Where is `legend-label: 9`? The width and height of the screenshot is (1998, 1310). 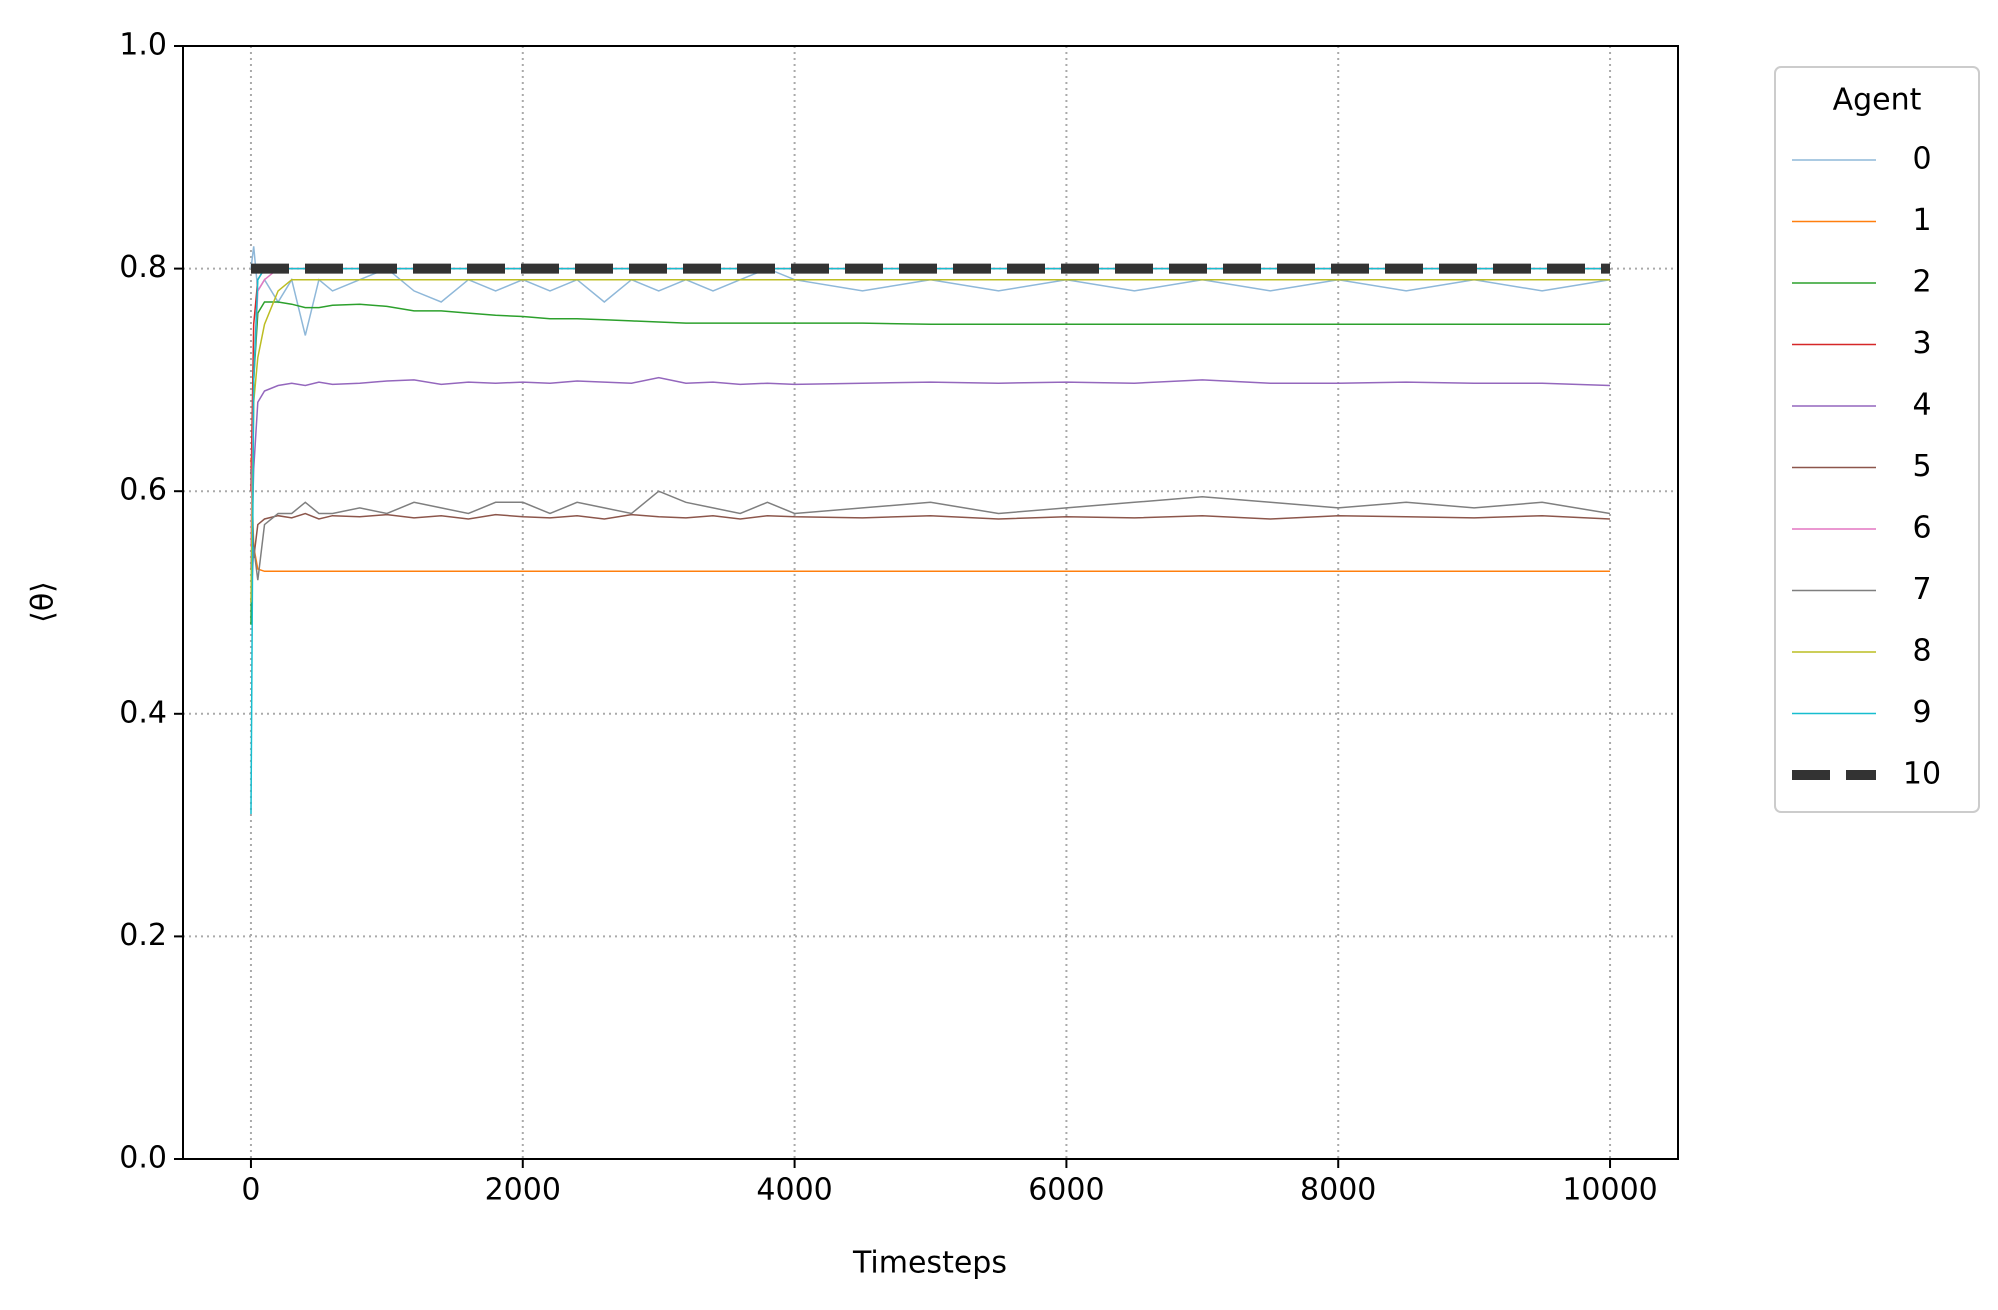 legend-label: 9 is located at coordinates (1921, 712).